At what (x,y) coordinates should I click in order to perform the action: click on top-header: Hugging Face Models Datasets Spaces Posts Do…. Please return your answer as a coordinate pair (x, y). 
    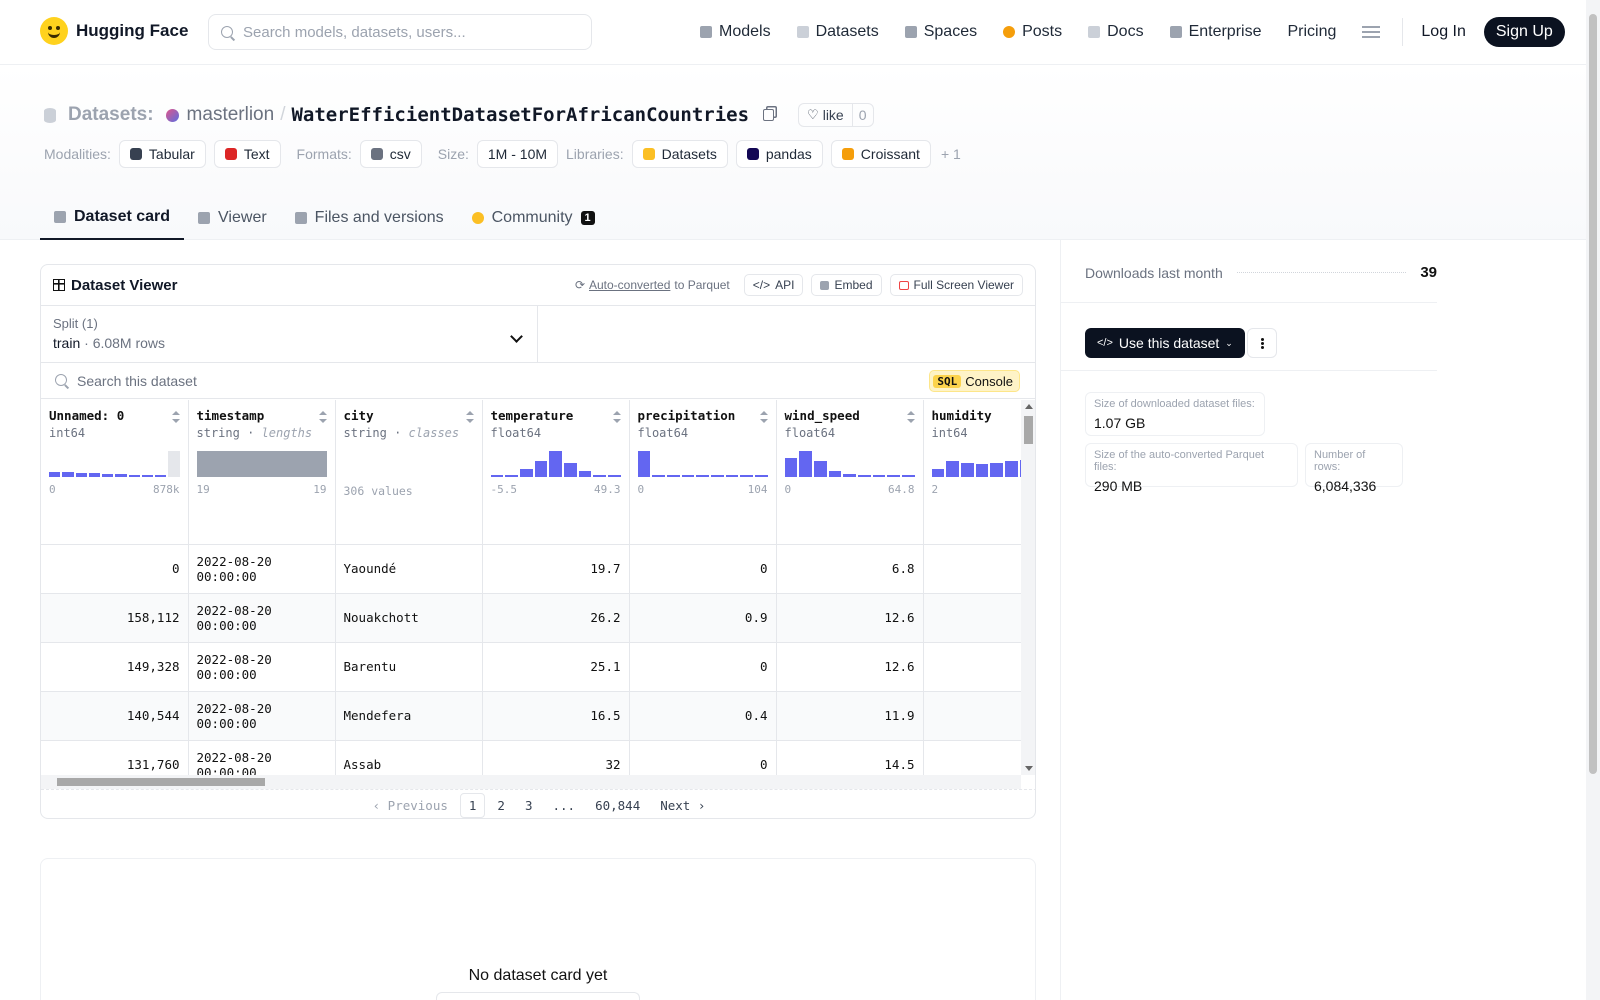
    Looking at the image, I should click on (793, 32).